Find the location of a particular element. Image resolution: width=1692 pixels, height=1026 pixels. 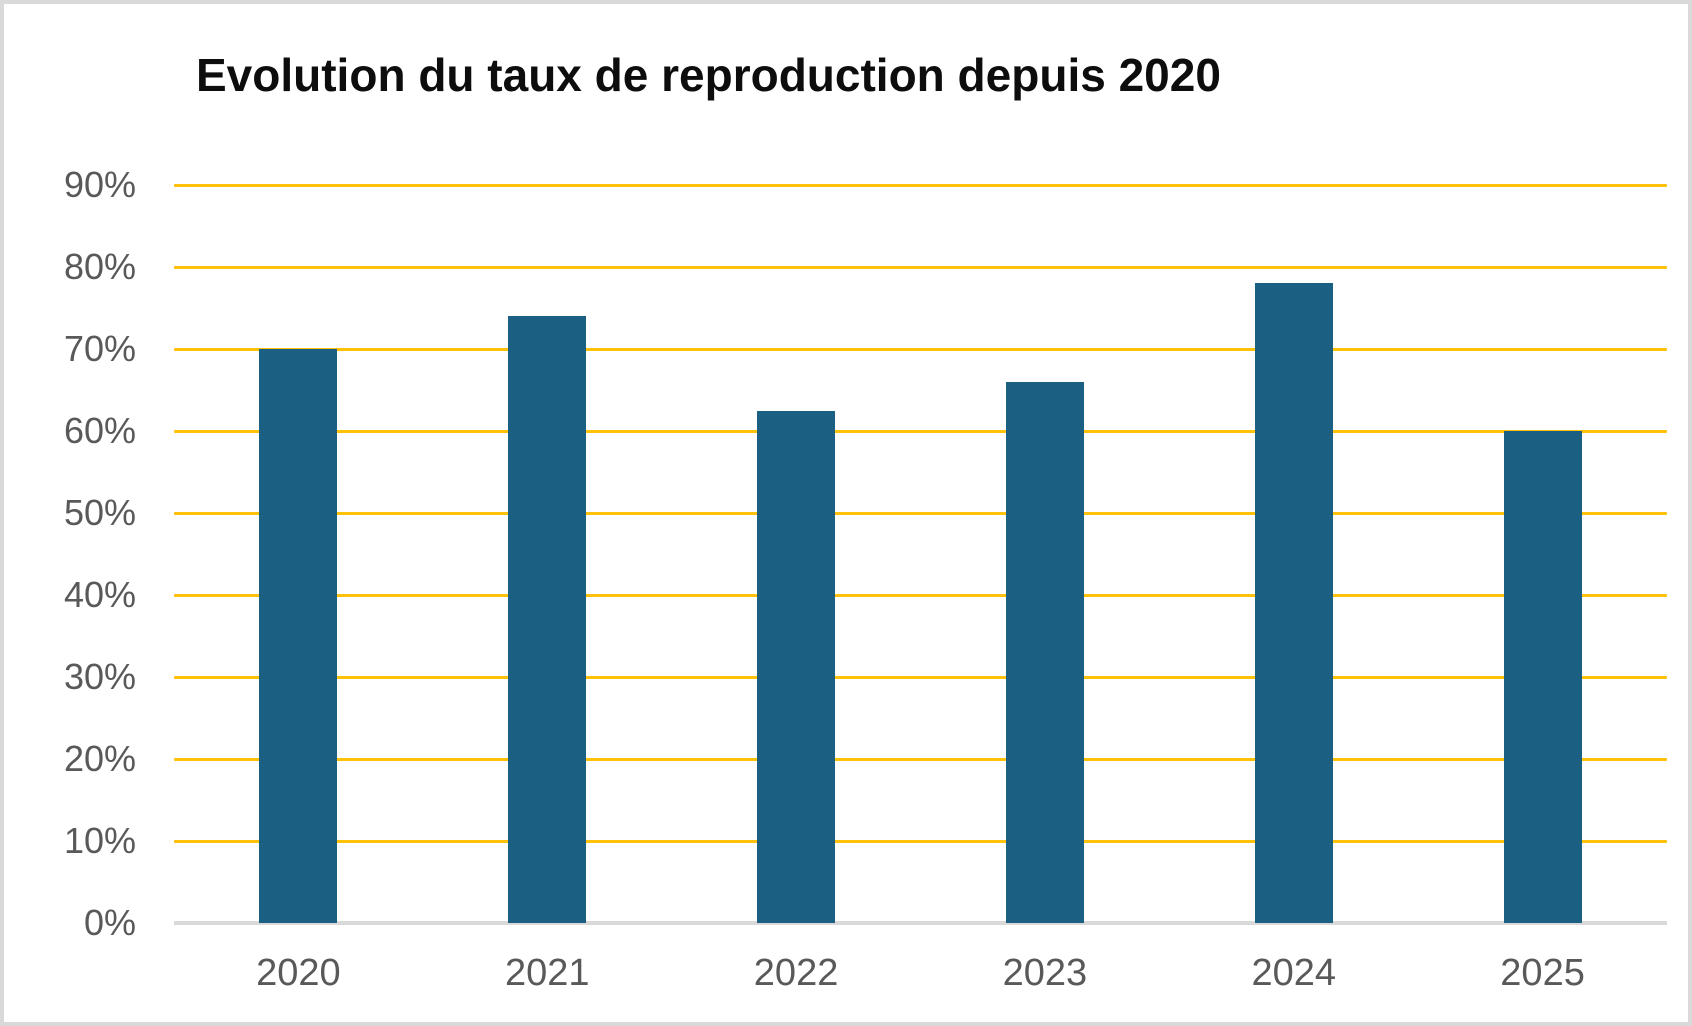

y-tick-label-80: 80% is located at coordinates (99, 266).